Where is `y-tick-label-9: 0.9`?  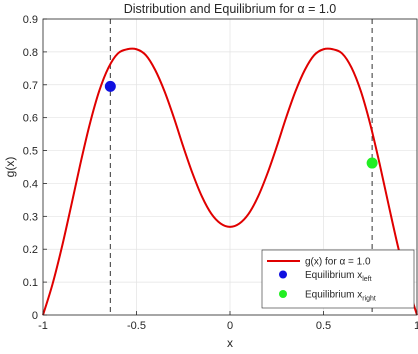 y-tick-label-9: 0.9 is located at coordinates (30, 20).